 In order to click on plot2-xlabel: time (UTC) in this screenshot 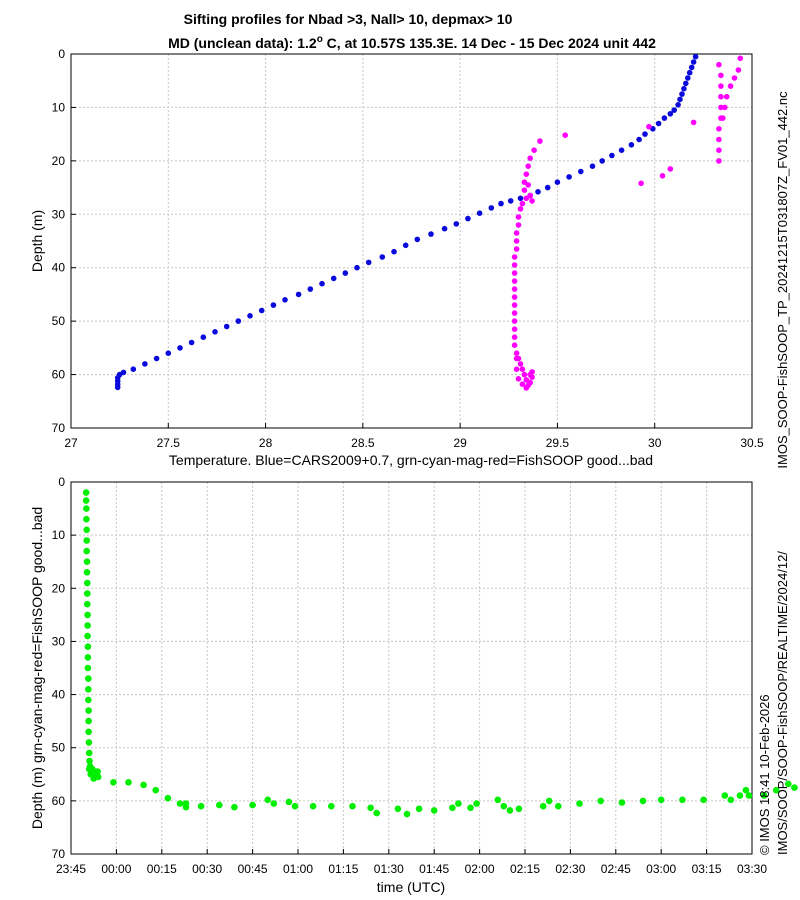, I will do `click(411, 887)`.